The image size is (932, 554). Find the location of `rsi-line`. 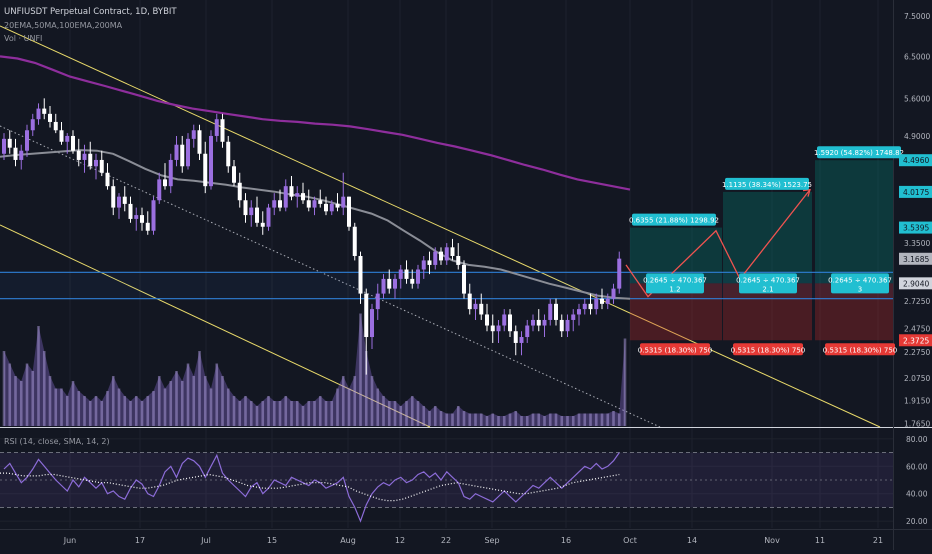

rsi-line is located at coordinates (311, 487).